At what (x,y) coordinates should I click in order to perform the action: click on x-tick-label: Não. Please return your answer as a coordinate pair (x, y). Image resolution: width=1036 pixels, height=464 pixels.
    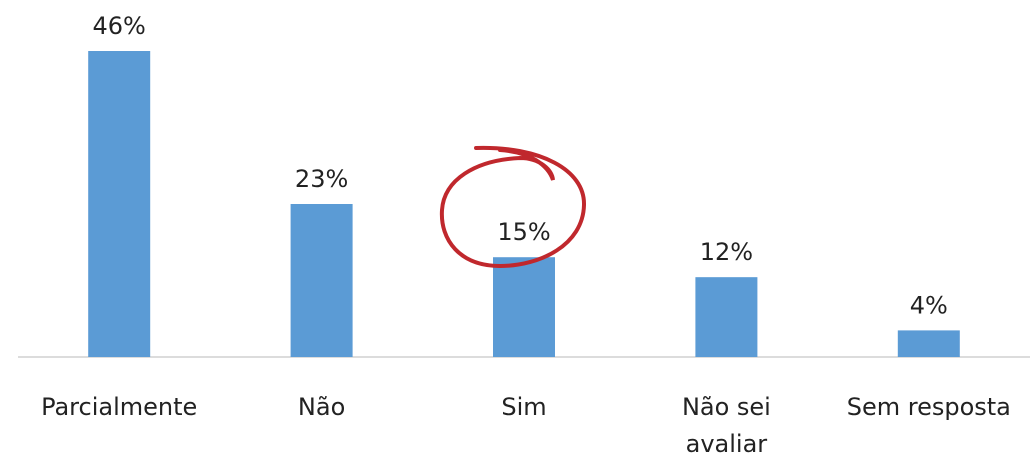
    Looking at the image, I should click on (321, 407).